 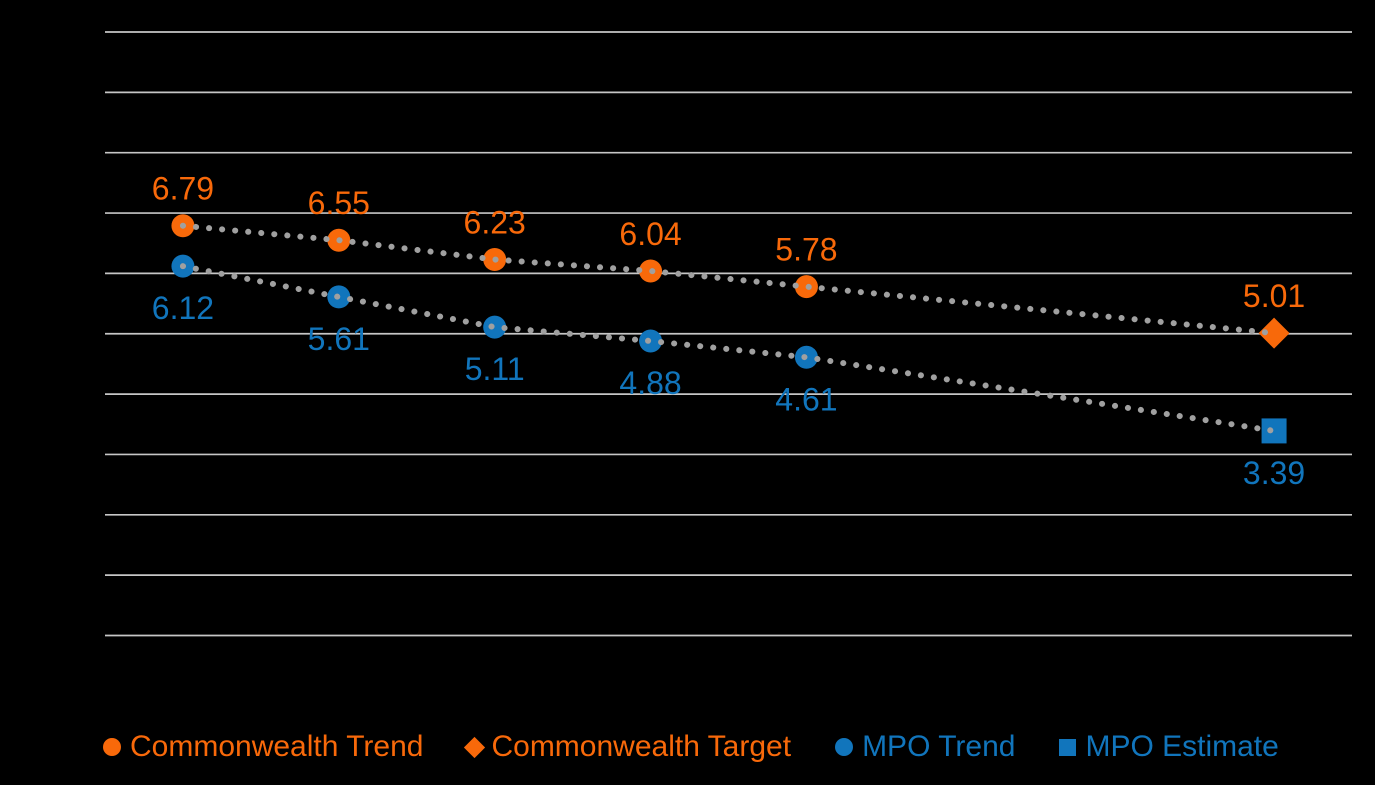 I want to click on legend-item-commonwealth-target: Commonwealth Target, so click(x=628, y=746).